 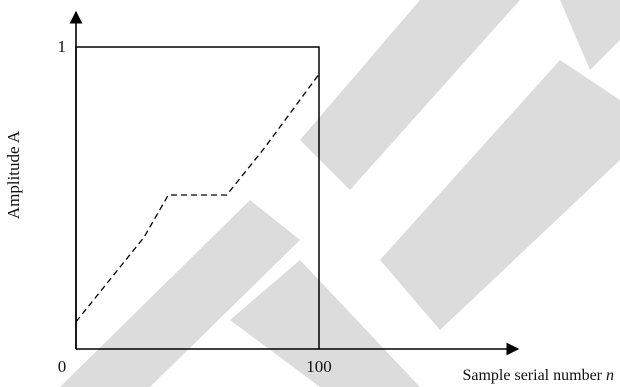 What do you see at coordinates (13, 174) in the screenshot?
I see `y-axis-label: Amplitude A` at bounding box center [13, 174].